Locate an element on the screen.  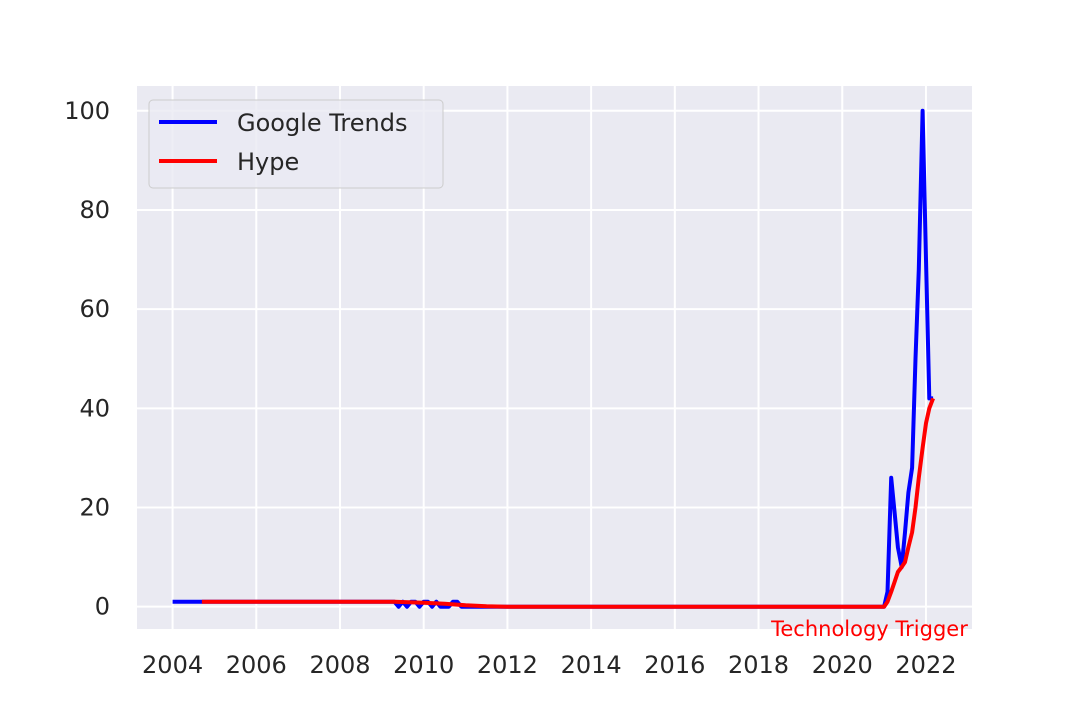
x-tick-label: 2014 is located at coordinates (591, 665).